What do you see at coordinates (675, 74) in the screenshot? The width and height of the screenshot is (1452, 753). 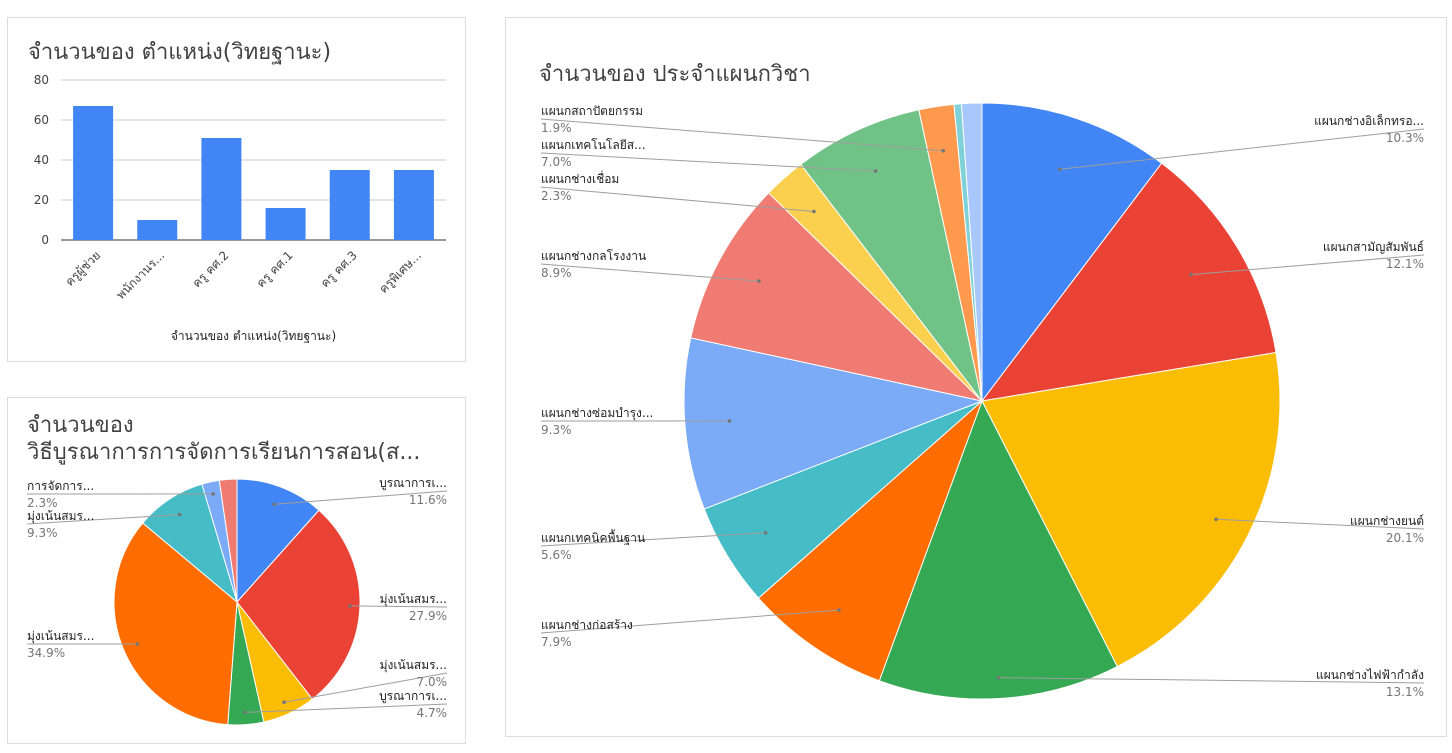 I see `department-pie-title: จำนวนของ ประจำแผนกวิชา` at bounding box center [675, 74].